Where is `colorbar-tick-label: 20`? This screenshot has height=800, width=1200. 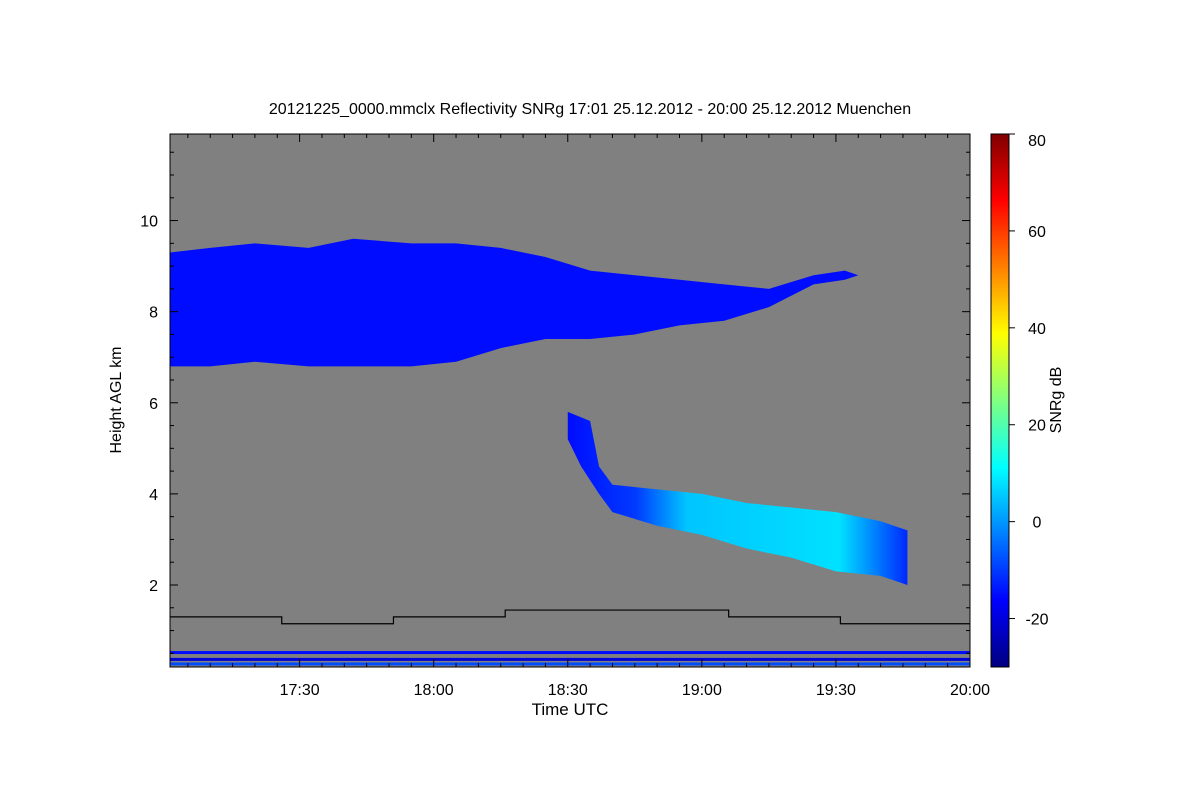 colorbar-tick-label: 20 is located at coordinates (1037, 426).